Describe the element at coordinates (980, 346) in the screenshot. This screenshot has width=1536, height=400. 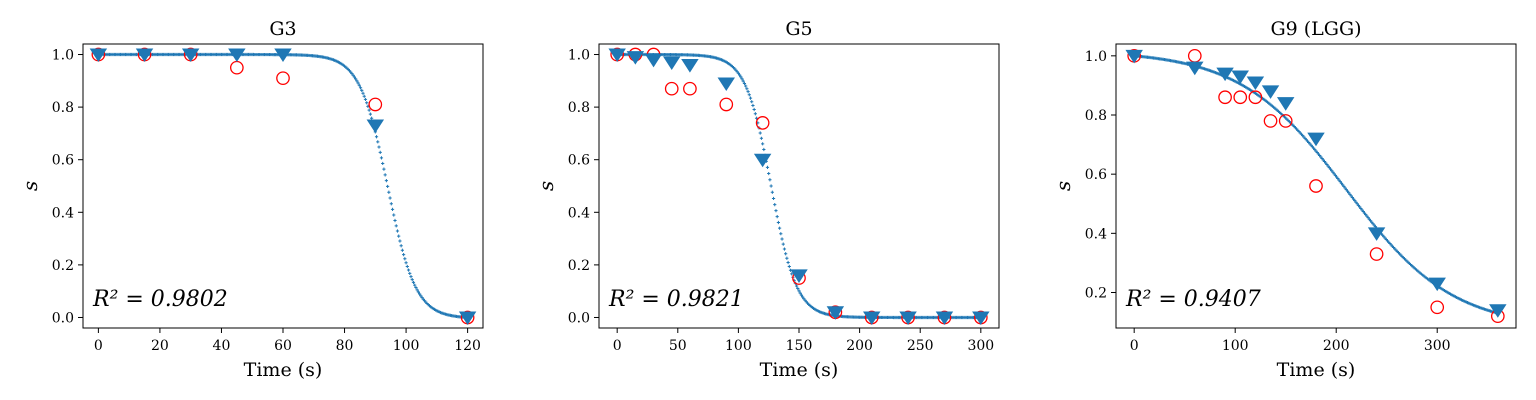
I see `x-tick-label: 300` at that location.